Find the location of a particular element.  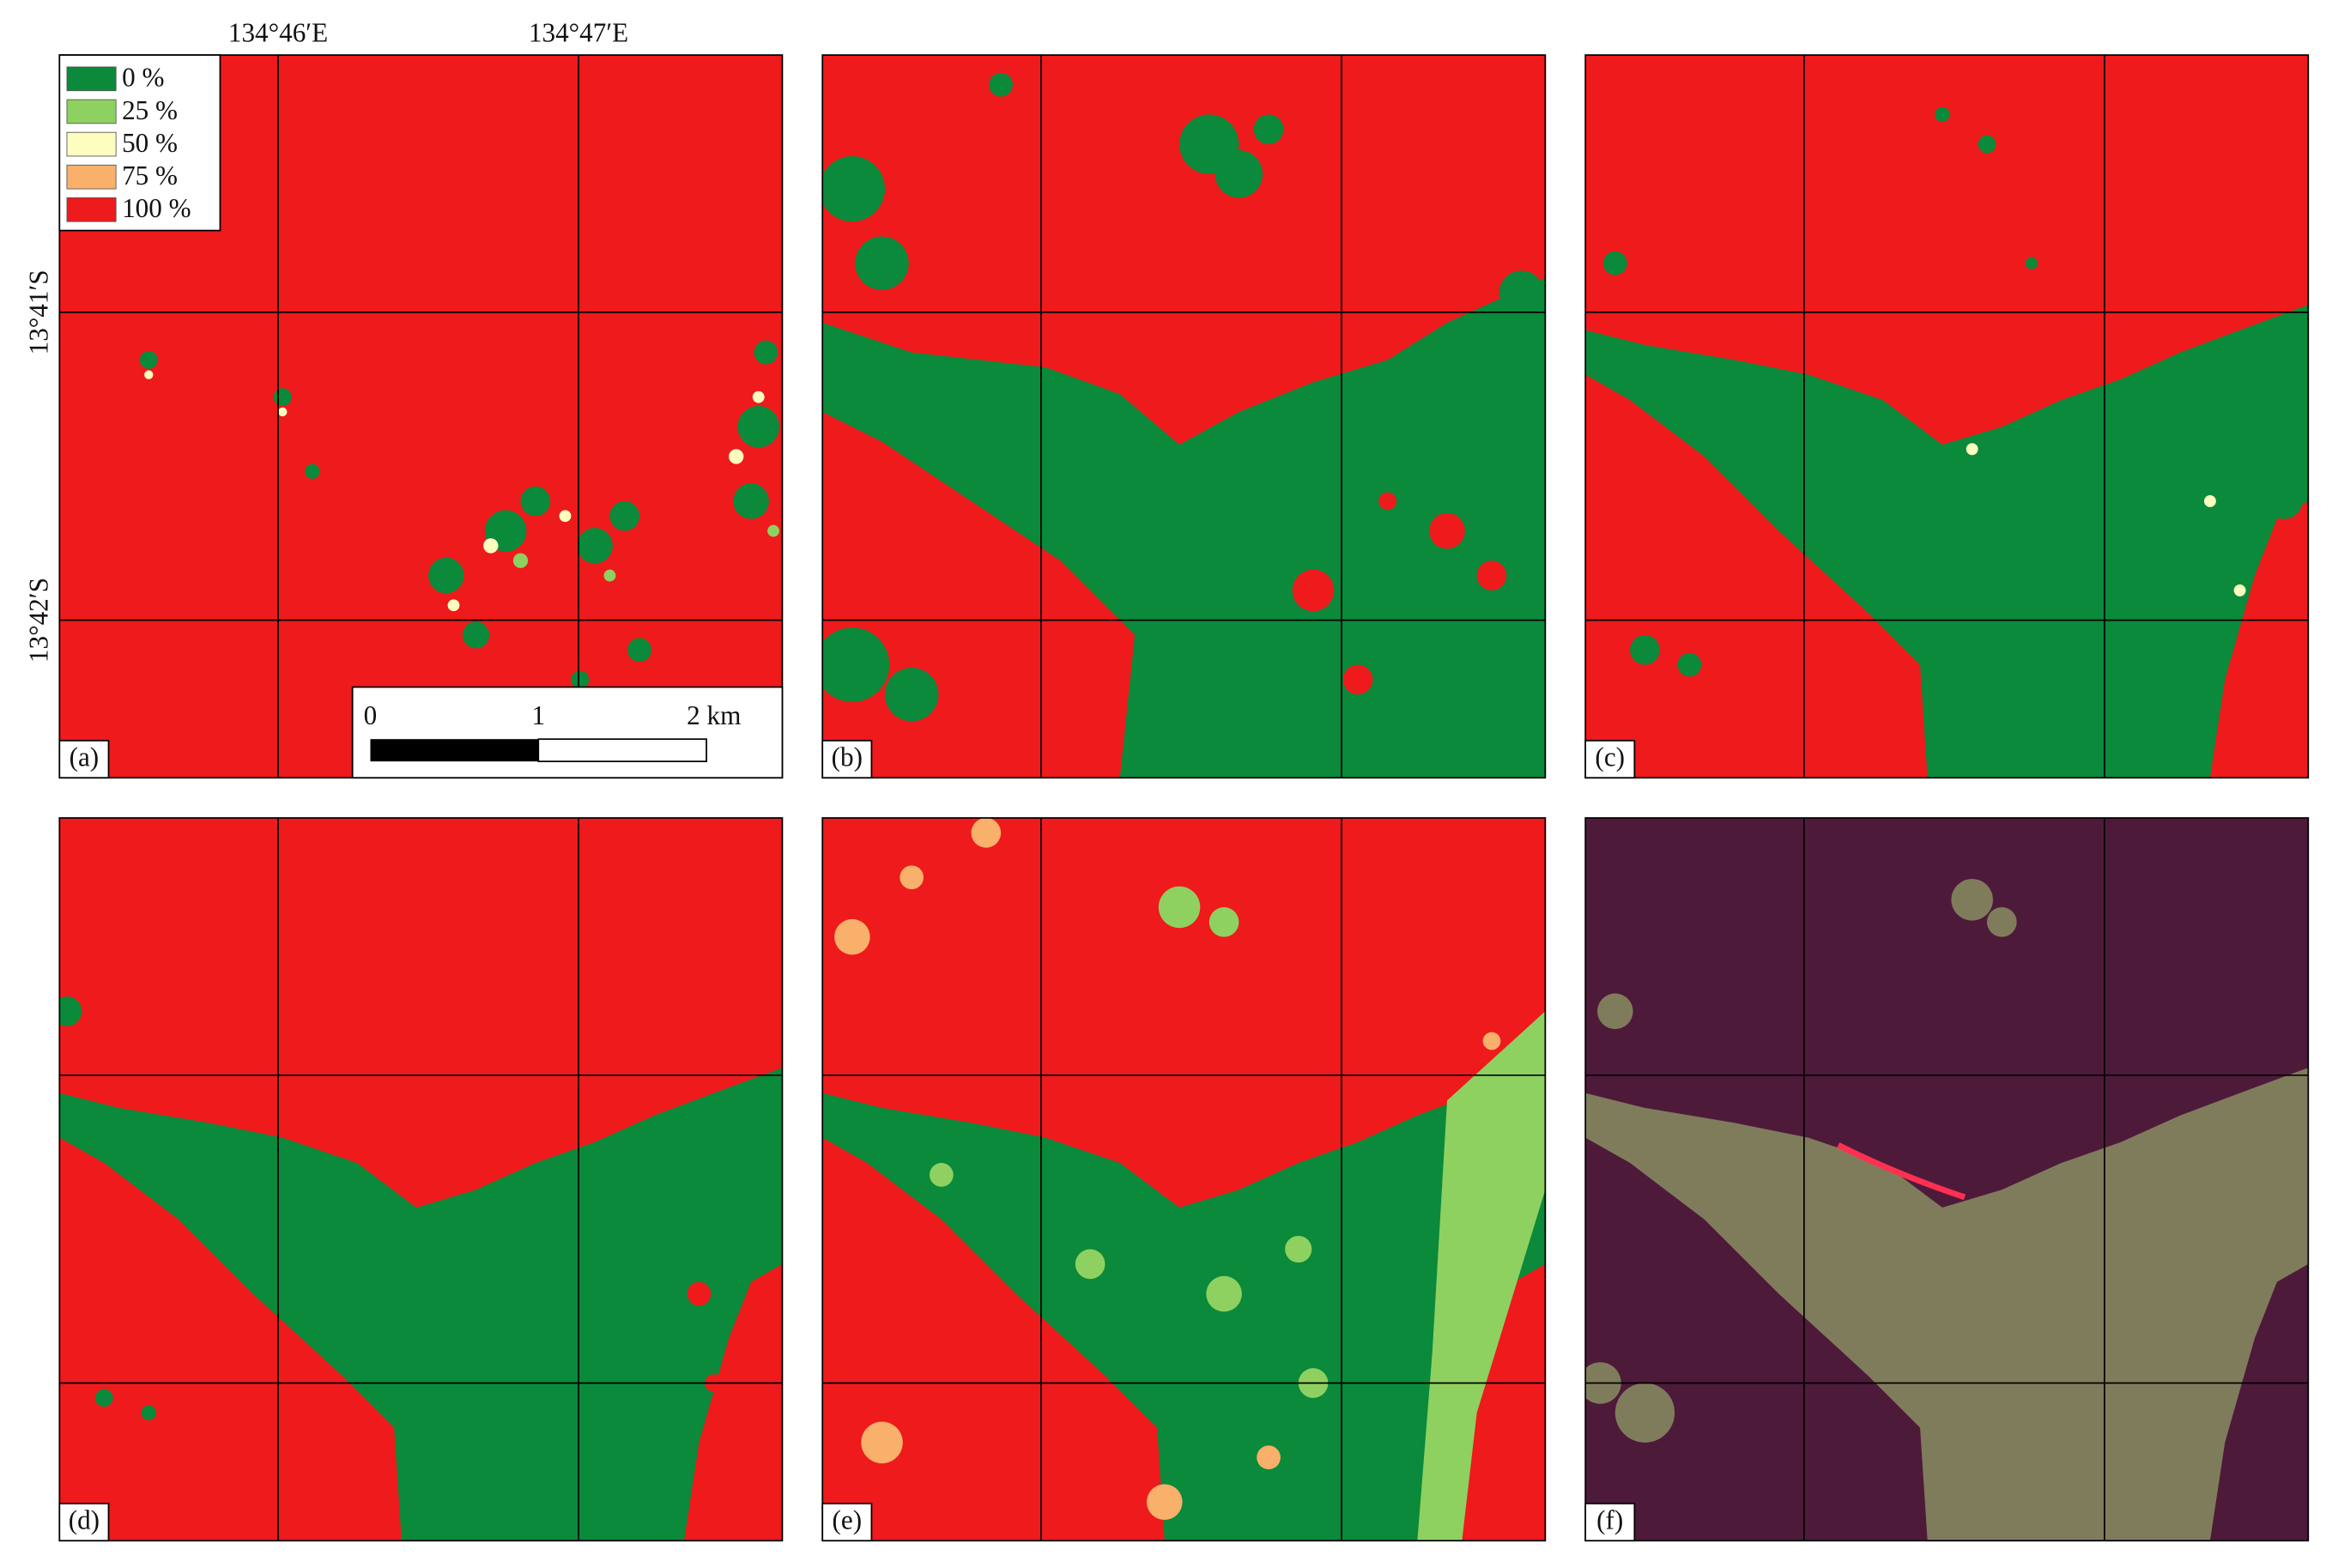

longitude-label: 134°47′E is located at coordinates (578, 33).